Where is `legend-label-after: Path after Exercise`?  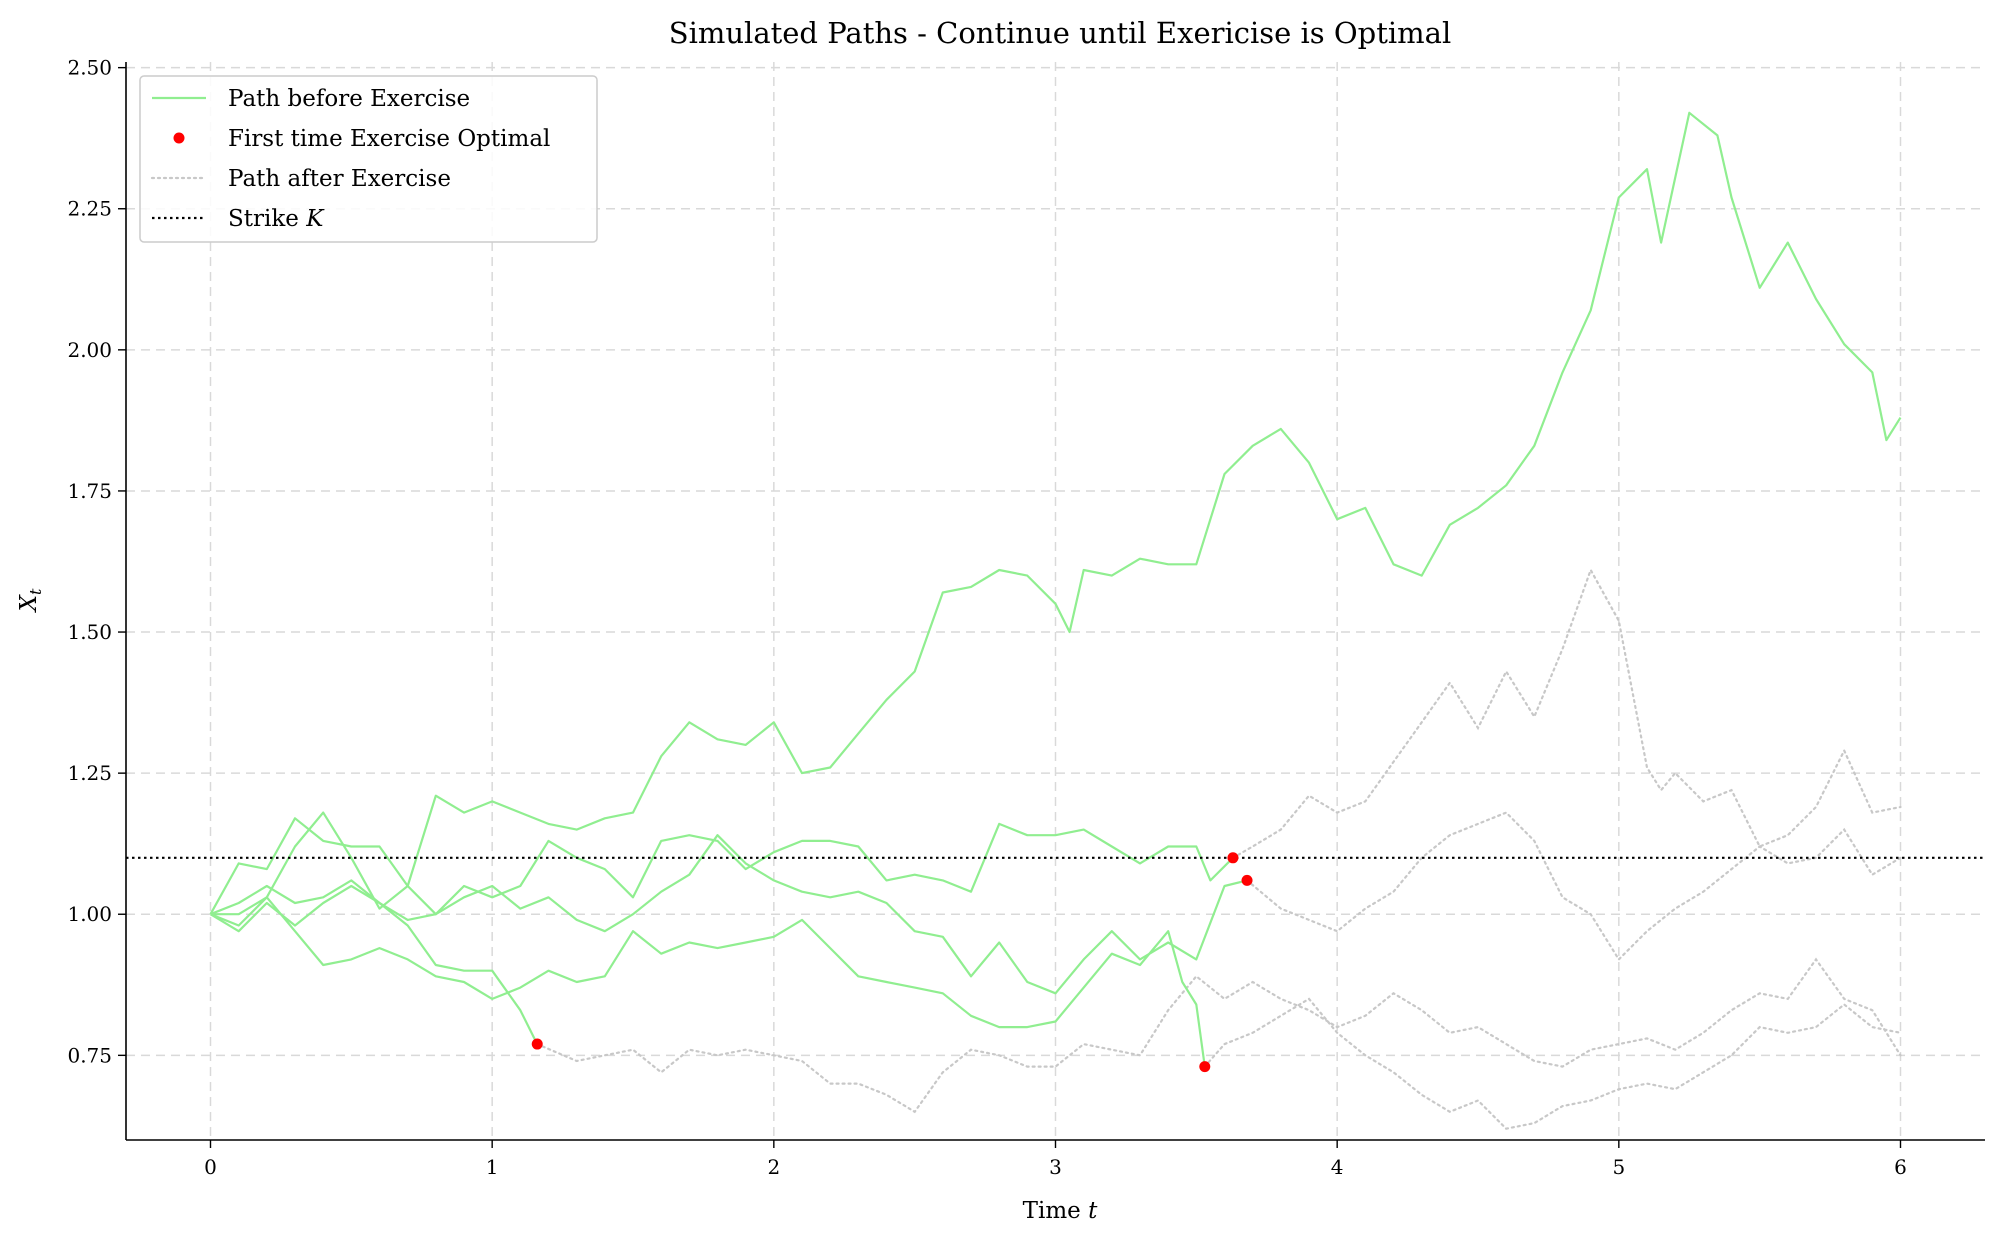
legend-label-after: Path after Exercise is located at coordinates (339, 179).